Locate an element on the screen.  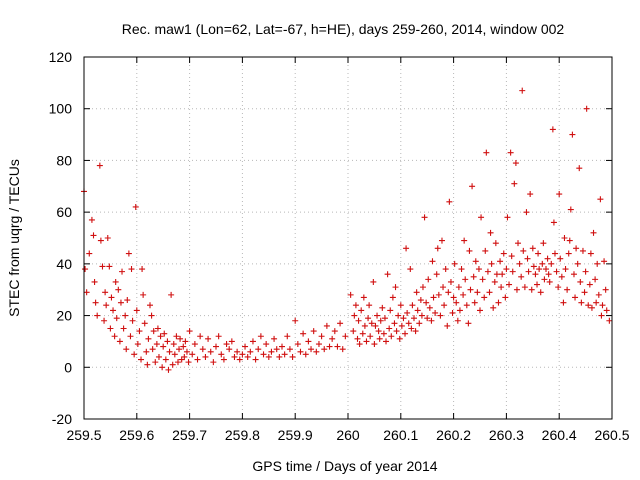
y-tick-label: 20 is located at coordinates (64, 316).